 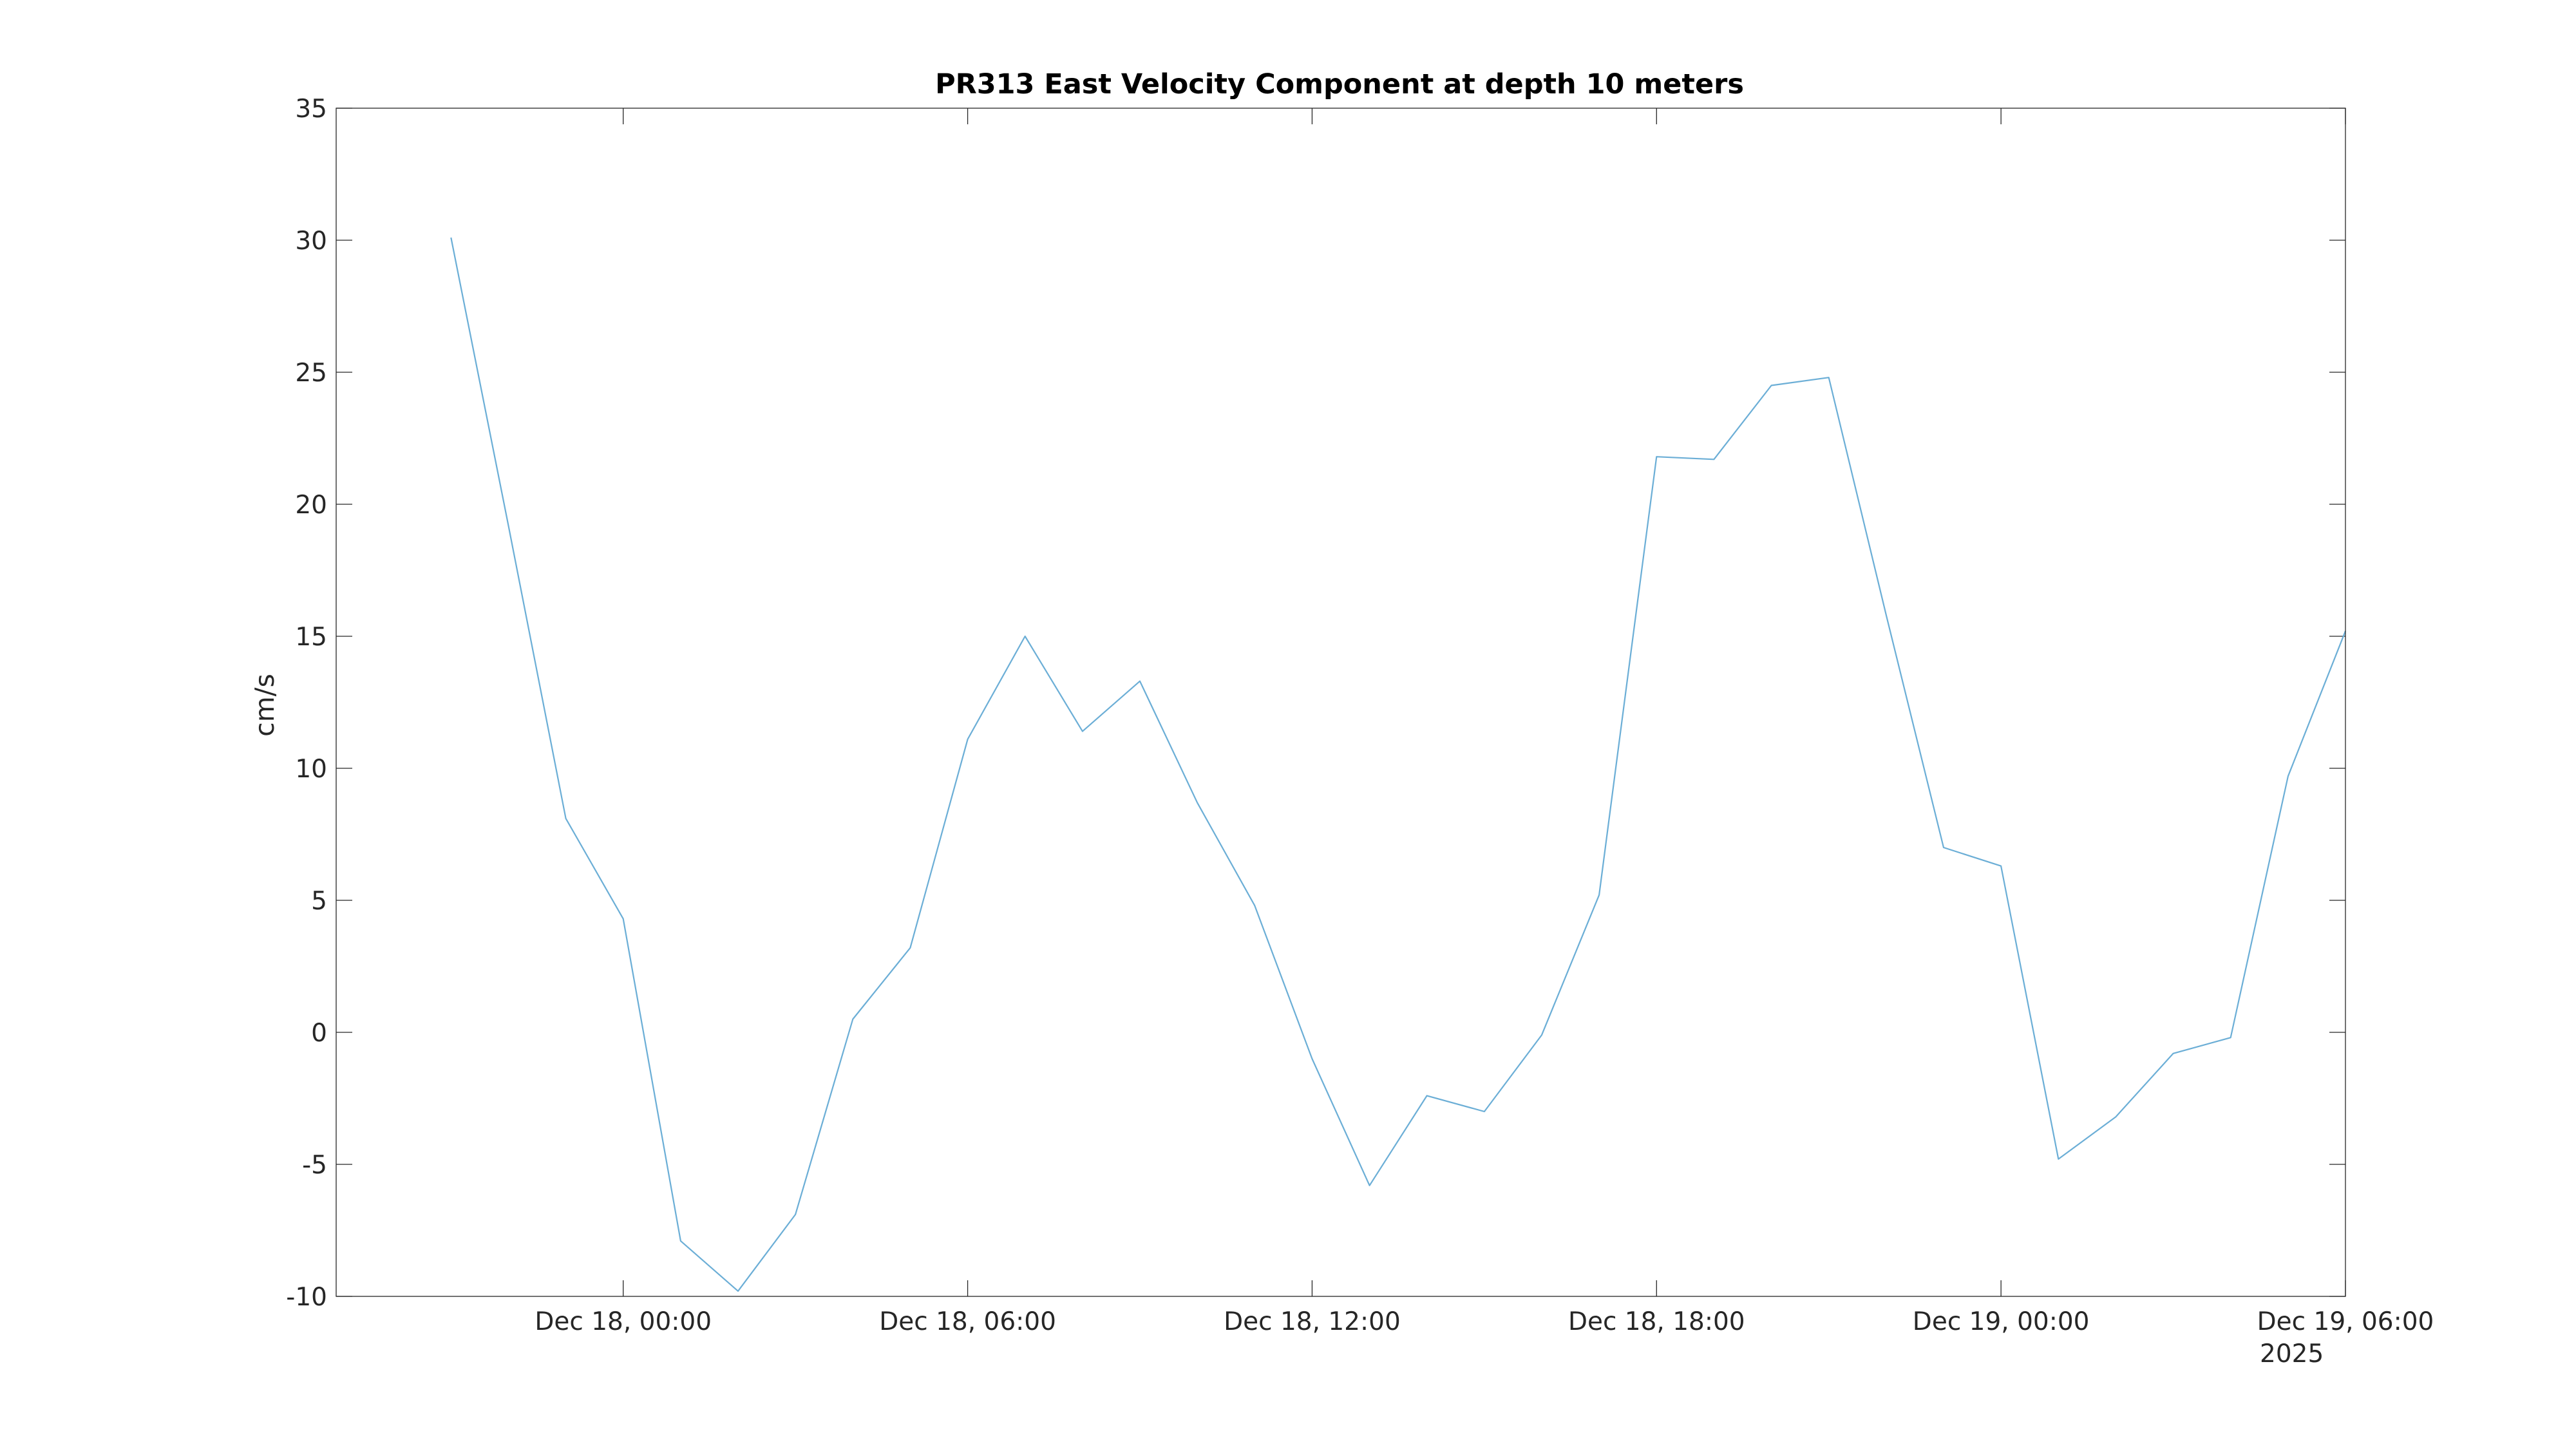 I want to click on y-tick-label: 20, so click(x=311, y=506).